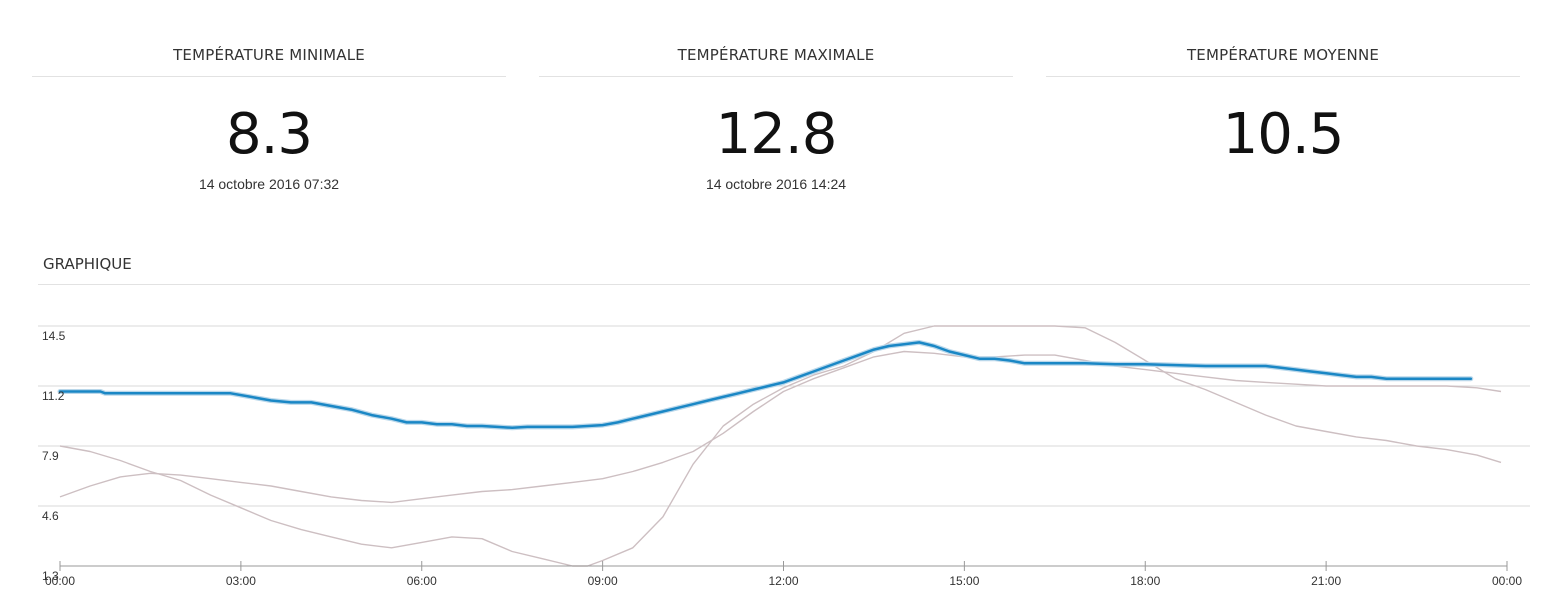  Describe the element at coordinates (1145, 581) in the screenshot. I see `x-tick-label: 18:00` at that location.